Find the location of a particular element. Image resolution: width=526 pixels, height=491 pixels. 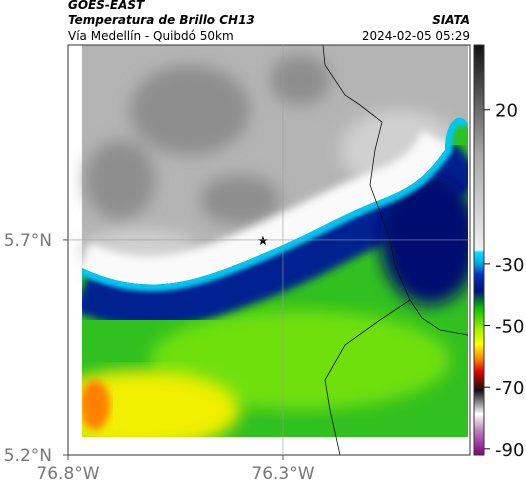

colorbar-tick-label: -90 is located at coordinates (509, 450).